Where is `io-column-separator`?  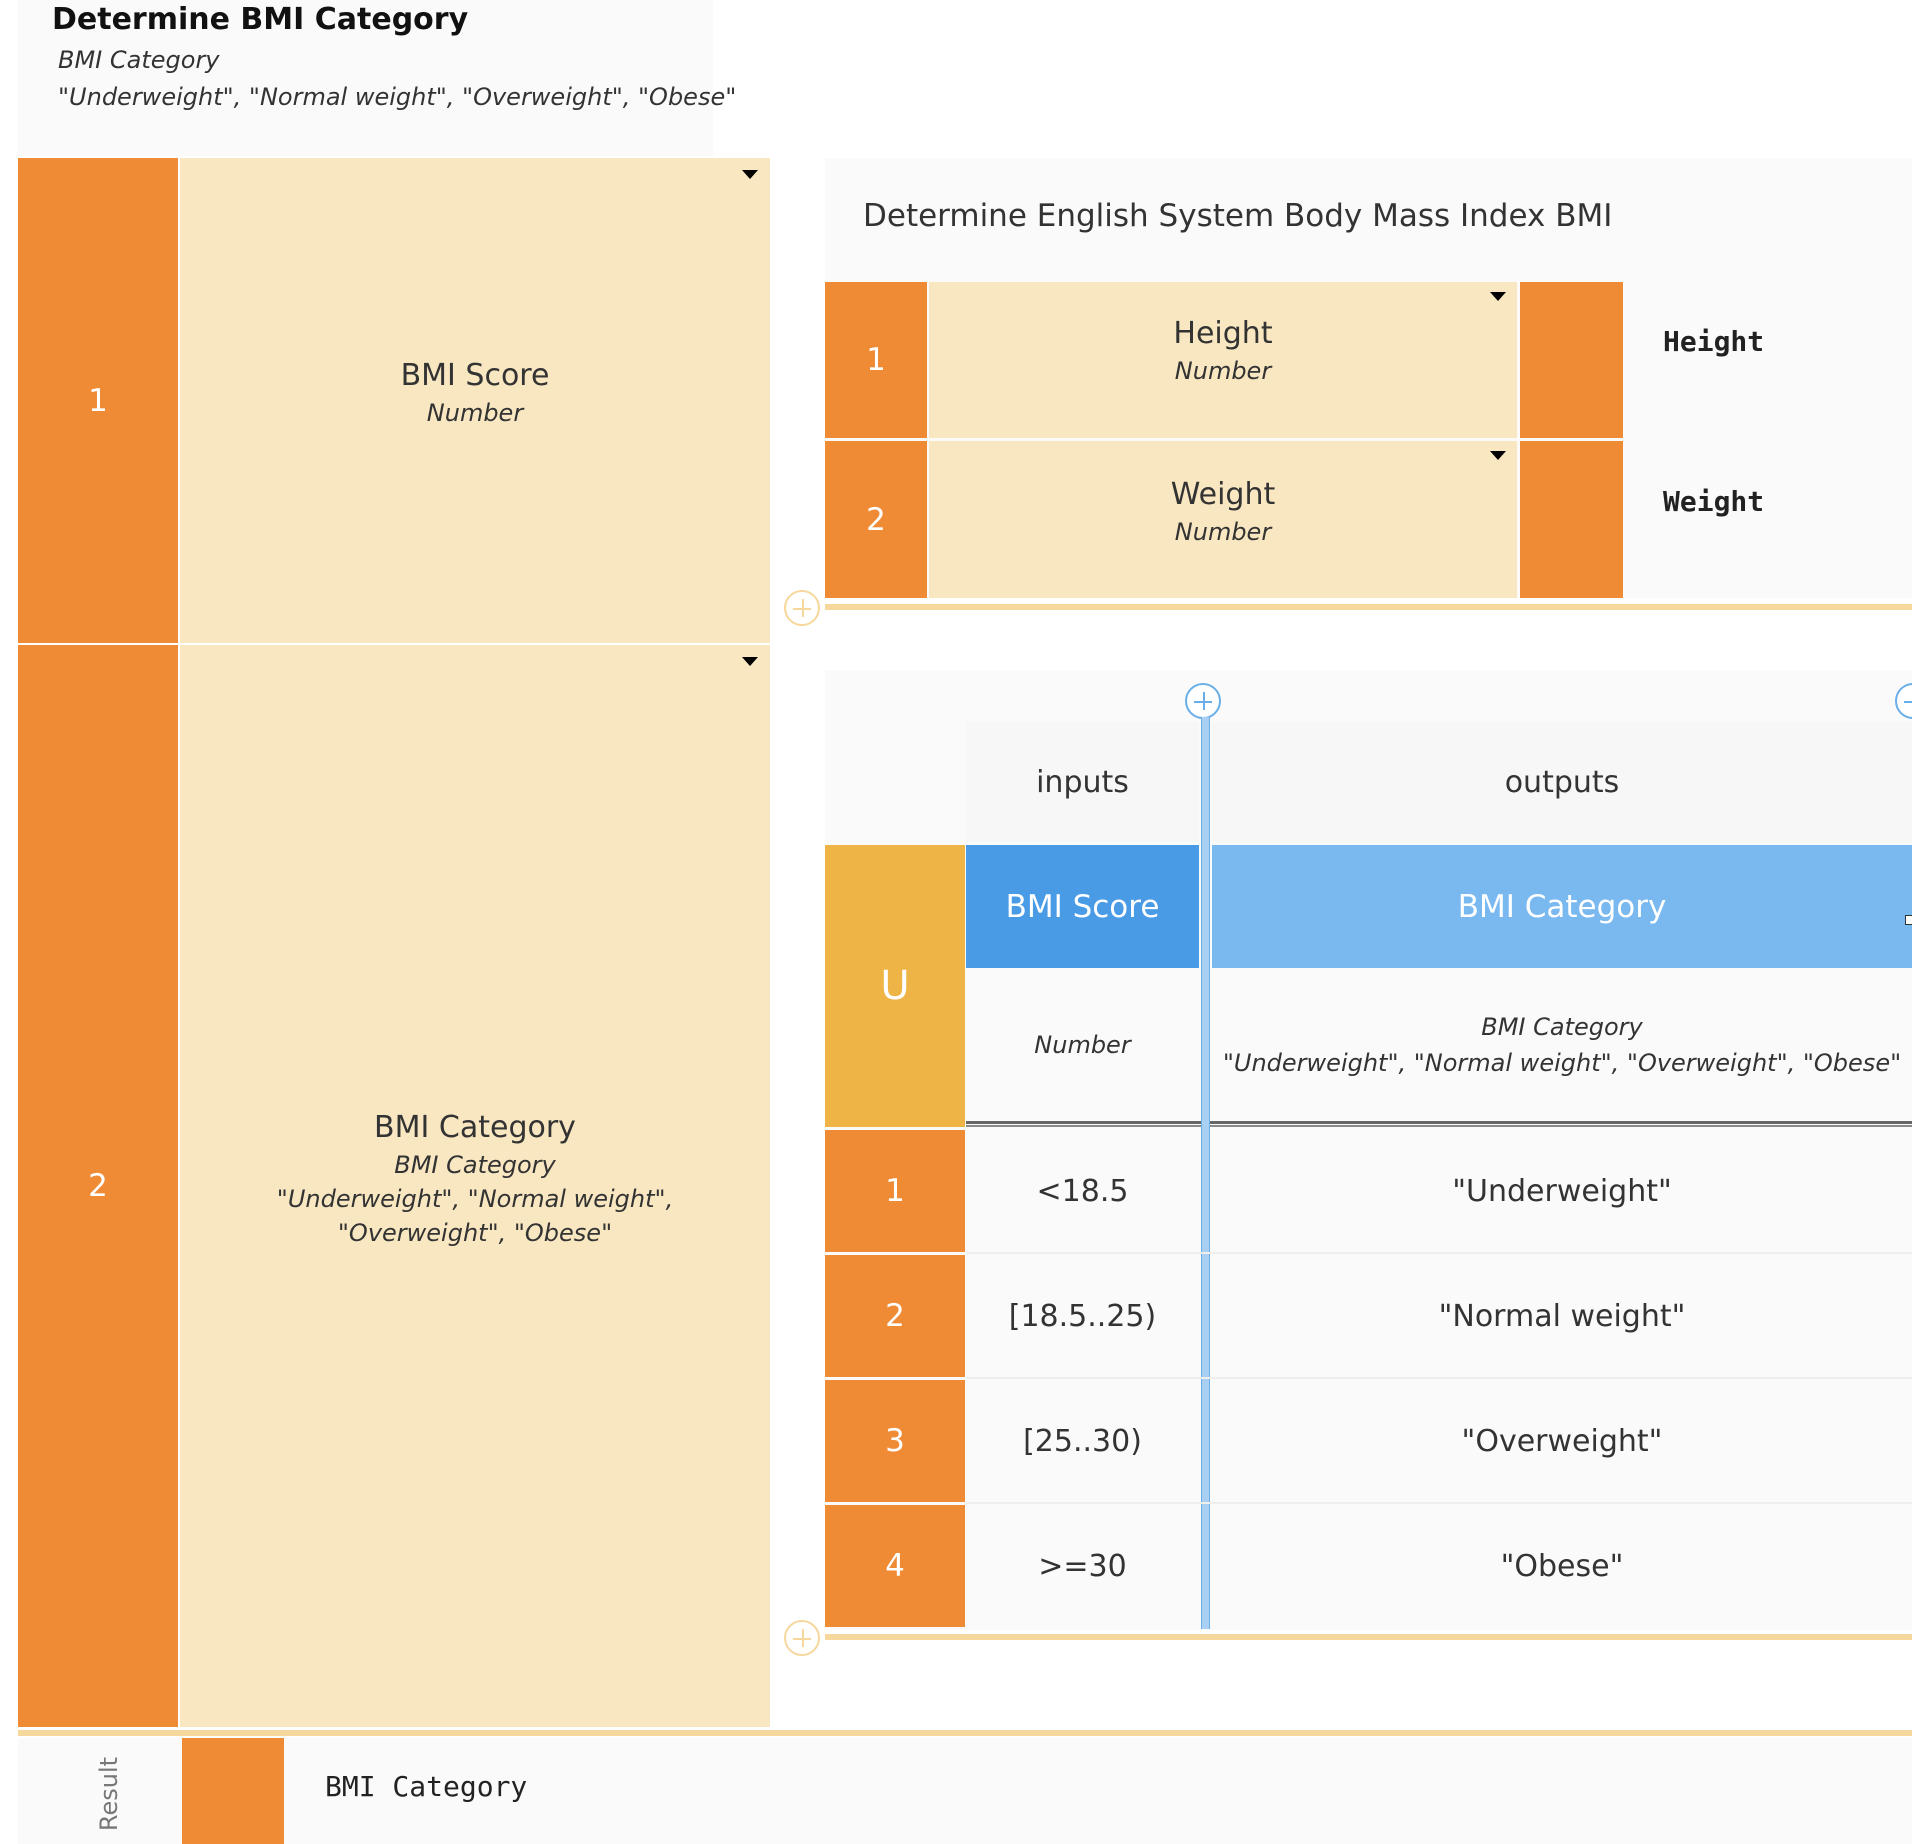 io-column-separator is located at coordinates (1205, 1173).